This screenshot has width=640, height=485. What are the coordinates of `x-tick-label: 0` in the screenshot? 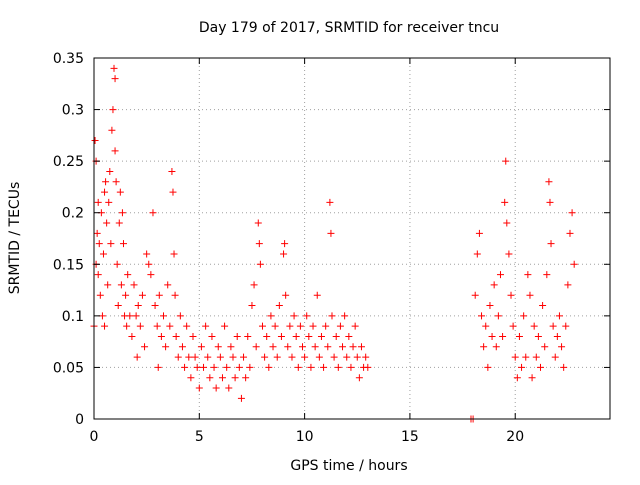 It's located at (94, 437).